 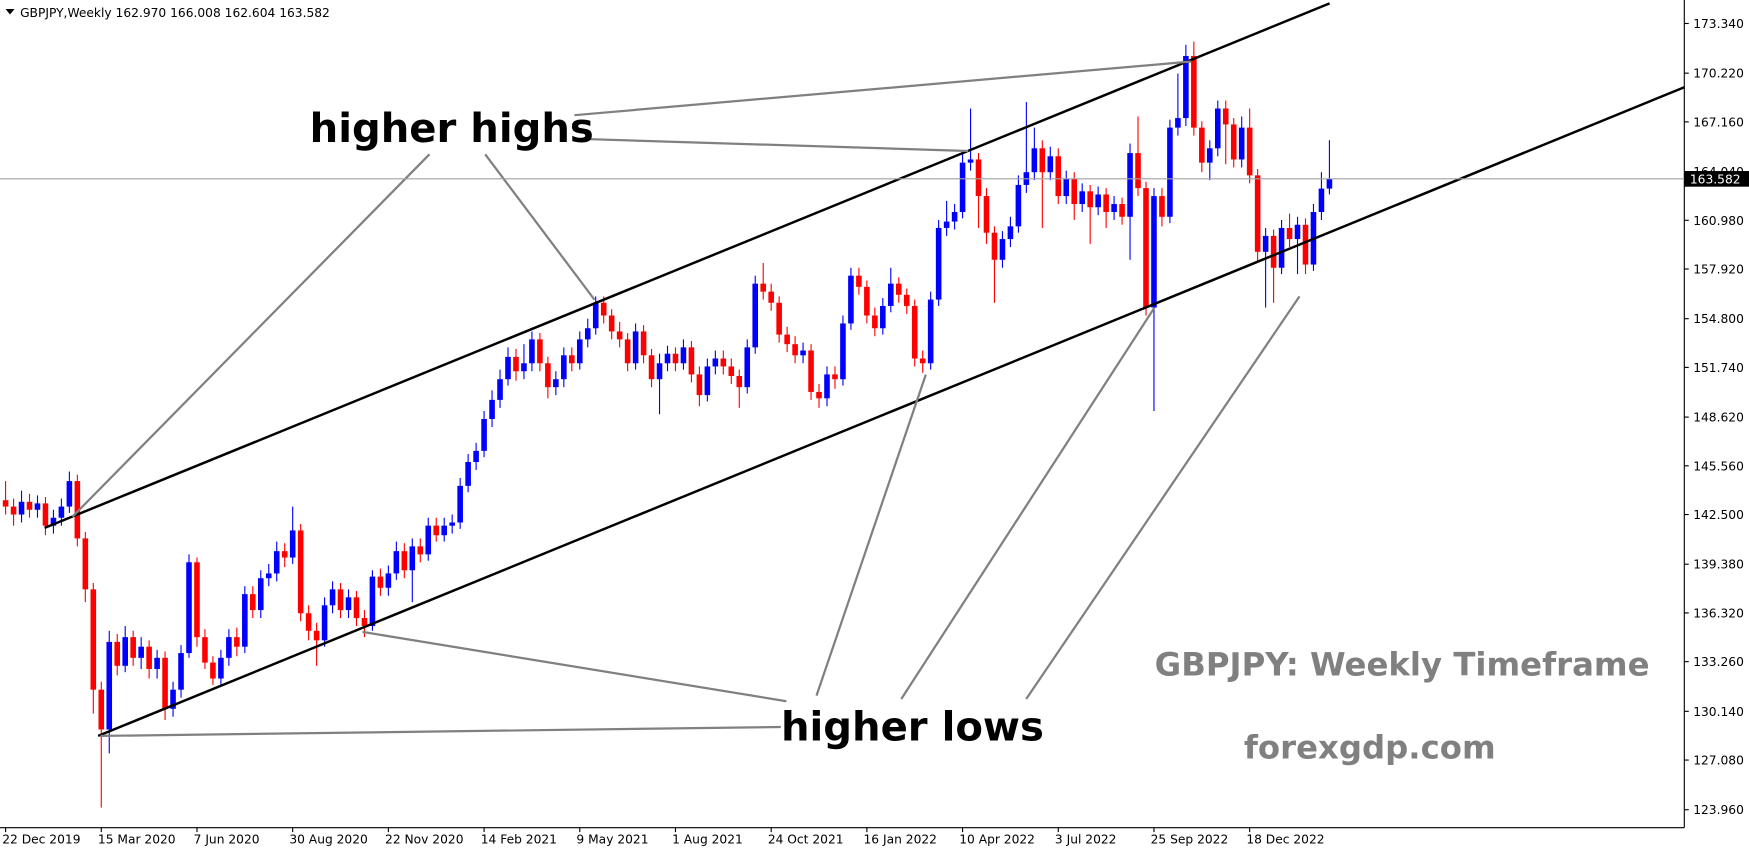 What do you see at coordinates (424, 839) in the screenshot?
I see `x-tick-label: 22 Nov 2020` at bounding box center [424, 839].